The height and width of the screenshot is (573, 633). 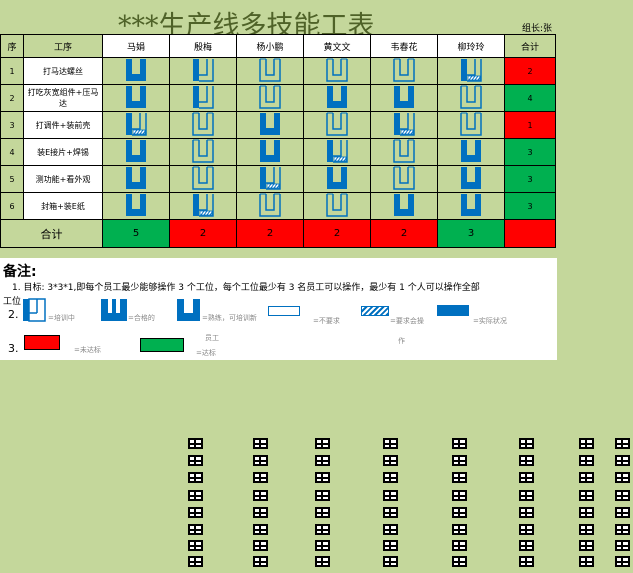 What do you see at coordinates (34, 310) in the screenshot?
I see `training-icon` at bounding box center [34, 310].